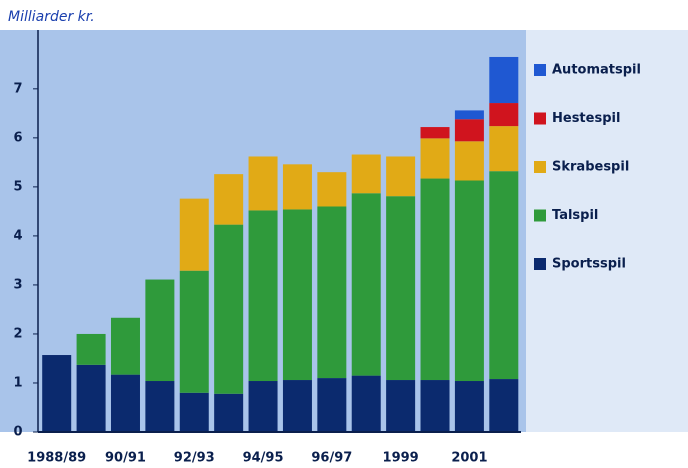  What do you see at coordinates (596, 70) in the screenshot?
I see `legend-label: Automatspil` at bounding box center [596, 70].